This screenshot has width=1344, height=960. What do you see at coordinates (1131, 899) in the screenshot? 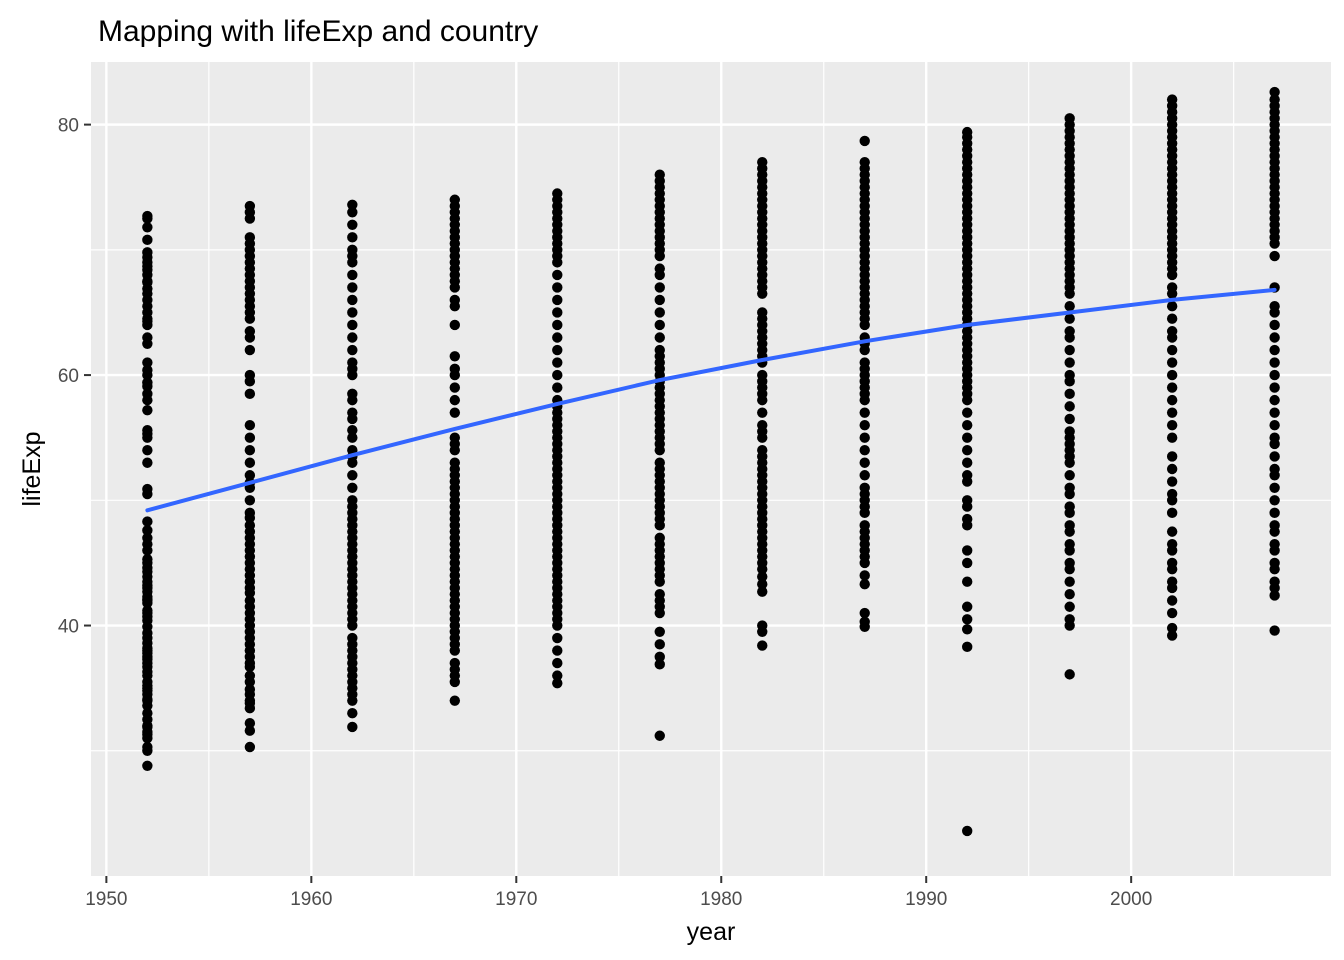
I see `x-tick-label: 2000` at bounding box center [1131, 899].